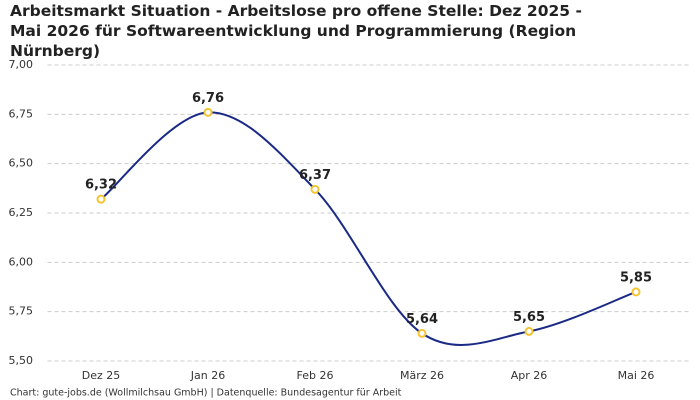 The height and width of the screenshot is (400, 700). I want to click on x-tick-label: Jan 26, so click(207, 375).